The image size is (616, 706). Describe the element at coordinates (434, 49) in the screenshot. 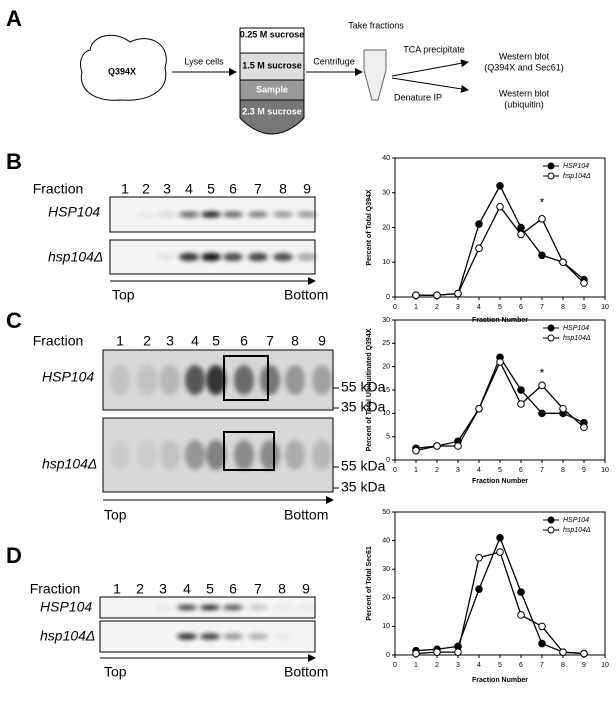

I see `step: TCA precipitate` at that location.